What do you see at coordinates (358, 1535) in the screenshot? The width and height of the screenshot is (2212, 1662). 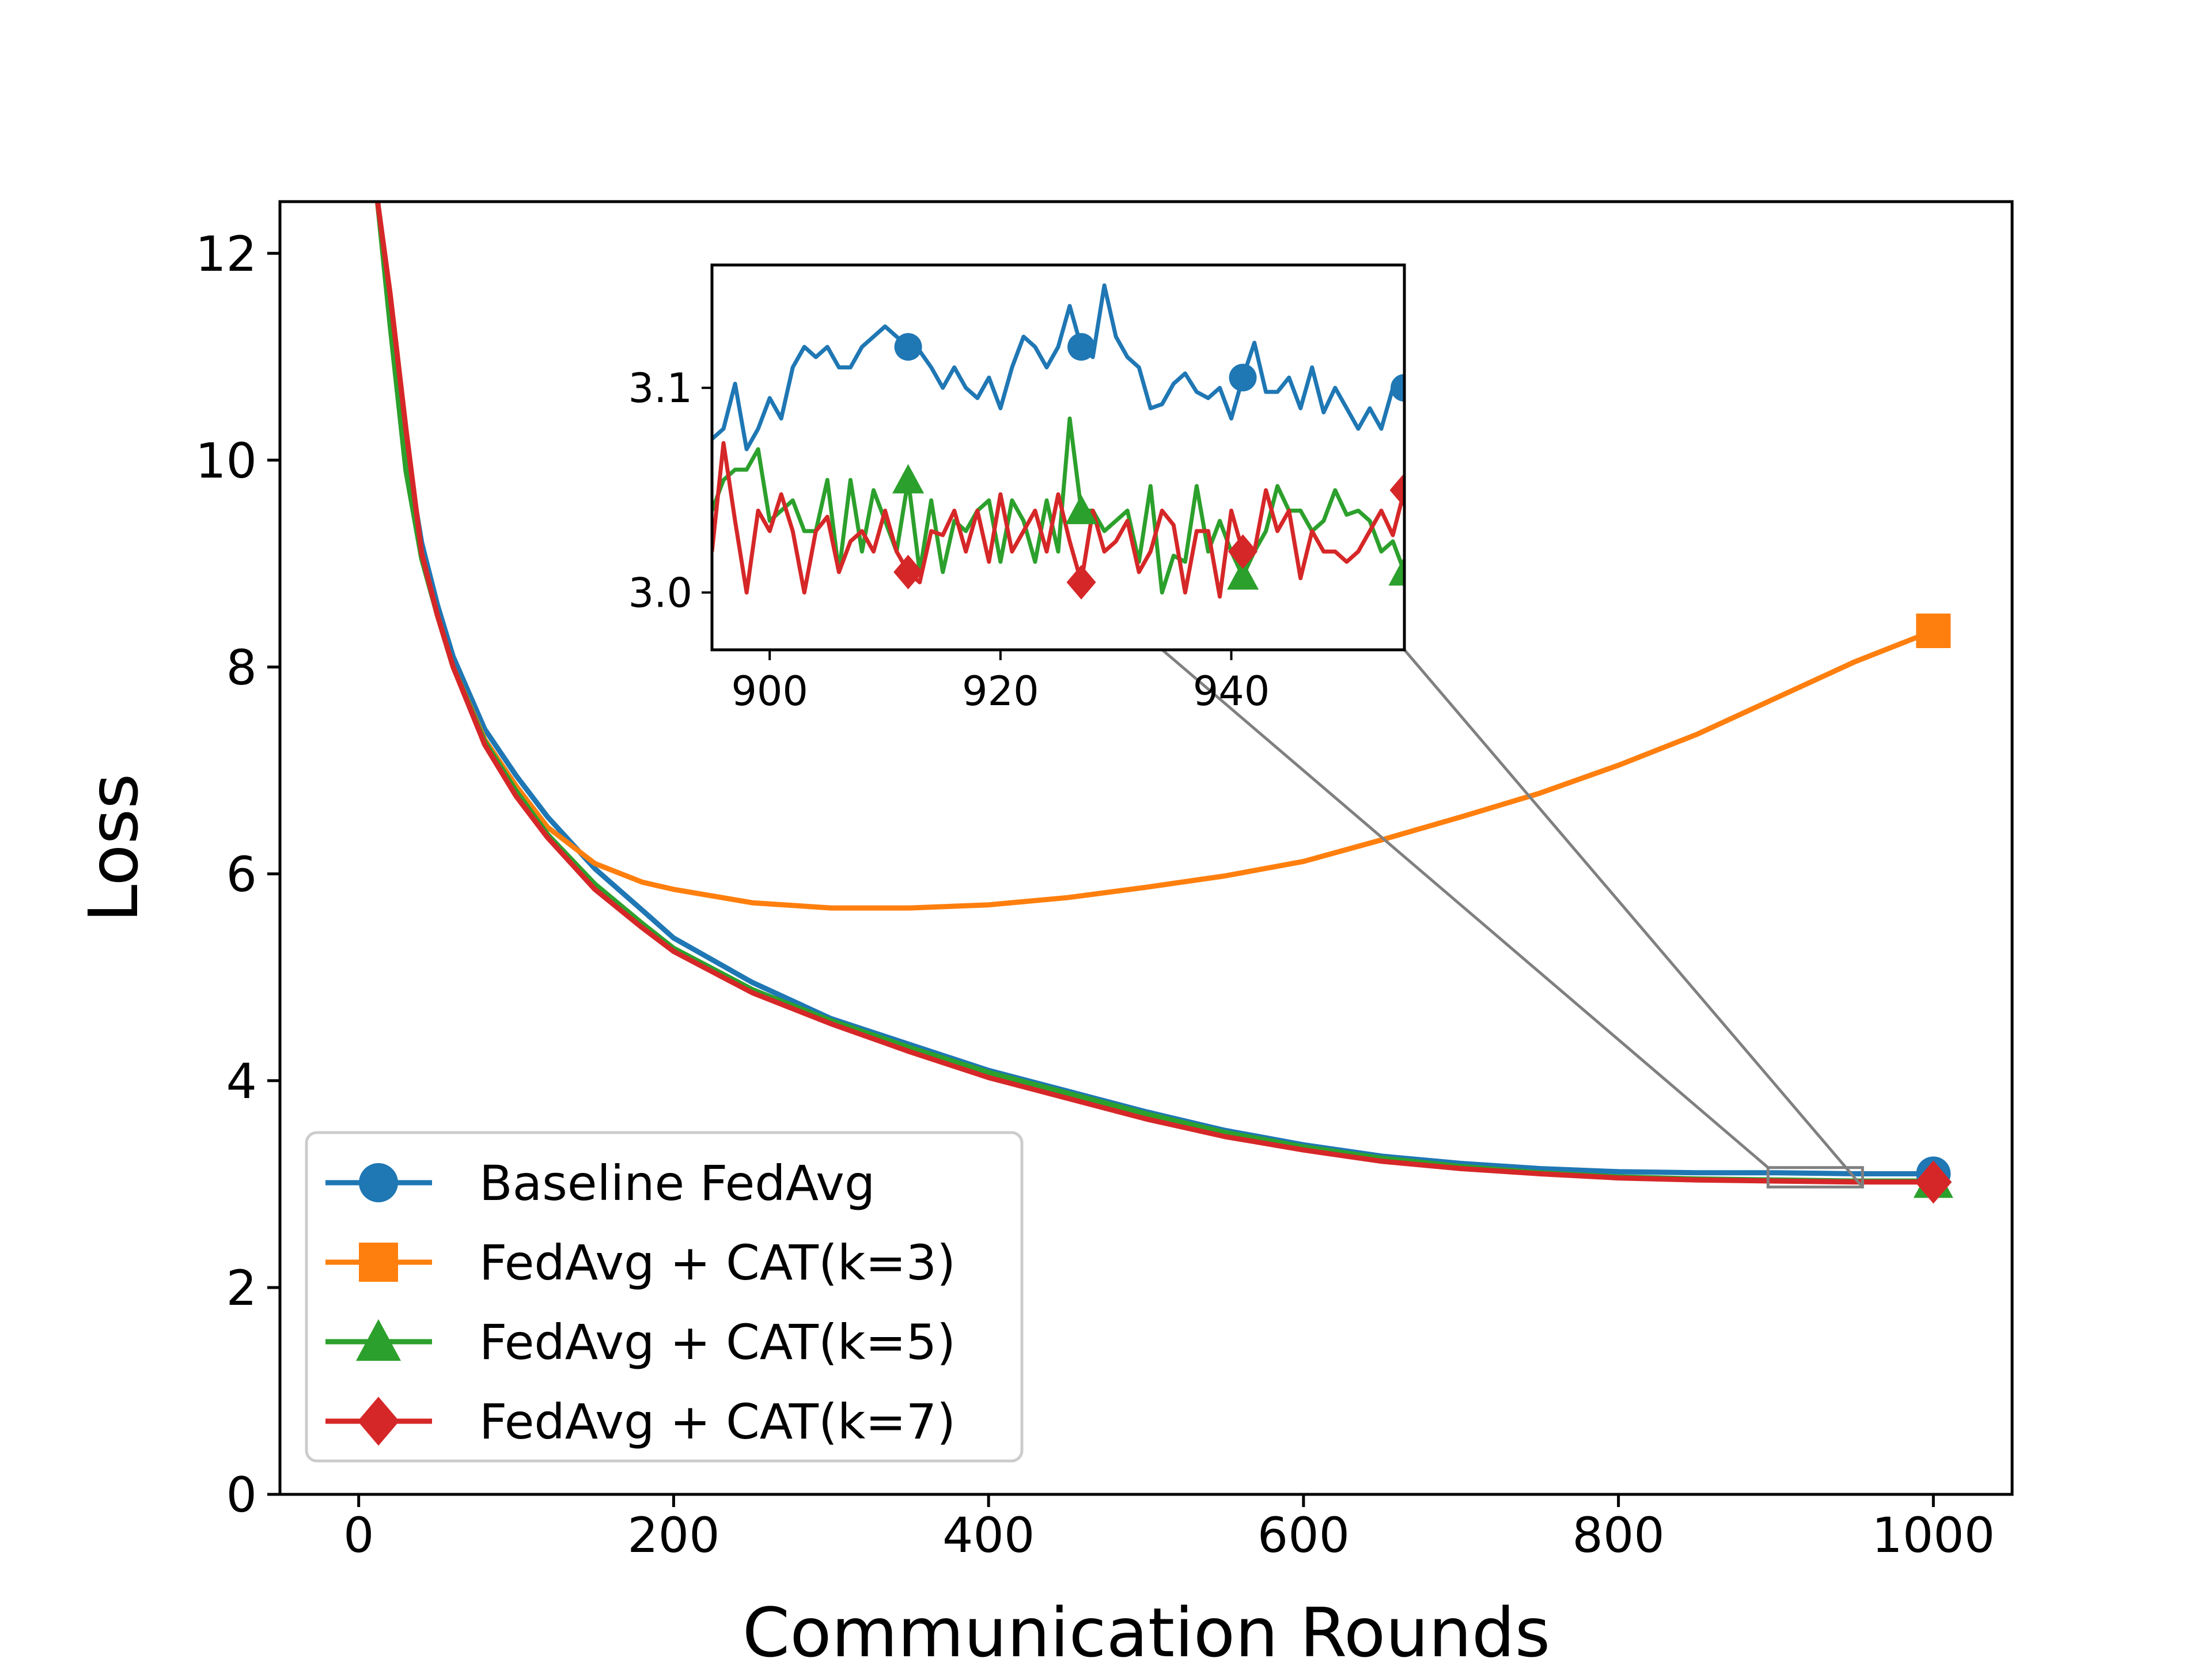 I see `x-tick-label: 0` at bounding box center [358, 1535].